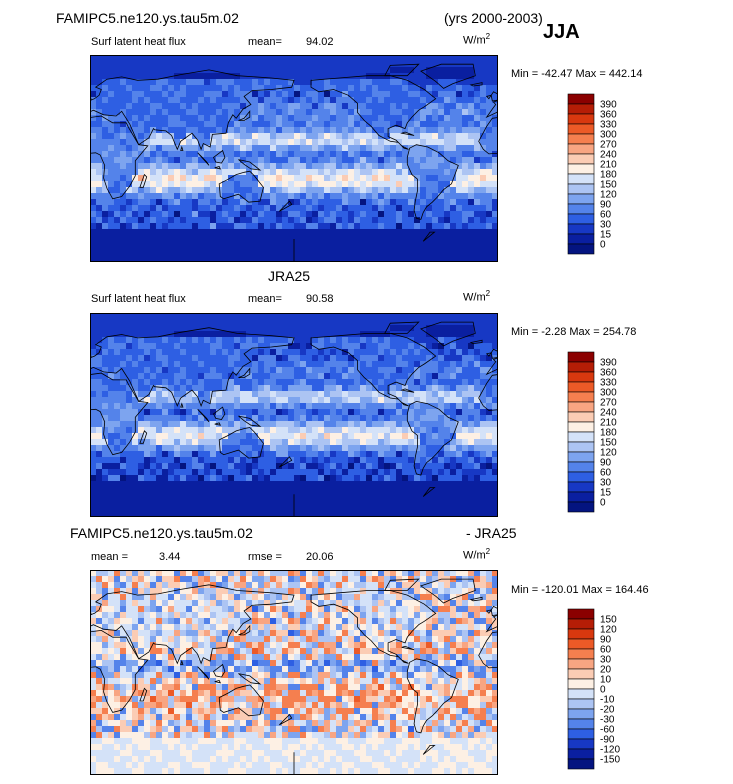 The image size is (733, 784). What do you see at coordinates (581, 199) in the screenshot?
I see `colorbar-swatch` at bounding box center [581, 199].